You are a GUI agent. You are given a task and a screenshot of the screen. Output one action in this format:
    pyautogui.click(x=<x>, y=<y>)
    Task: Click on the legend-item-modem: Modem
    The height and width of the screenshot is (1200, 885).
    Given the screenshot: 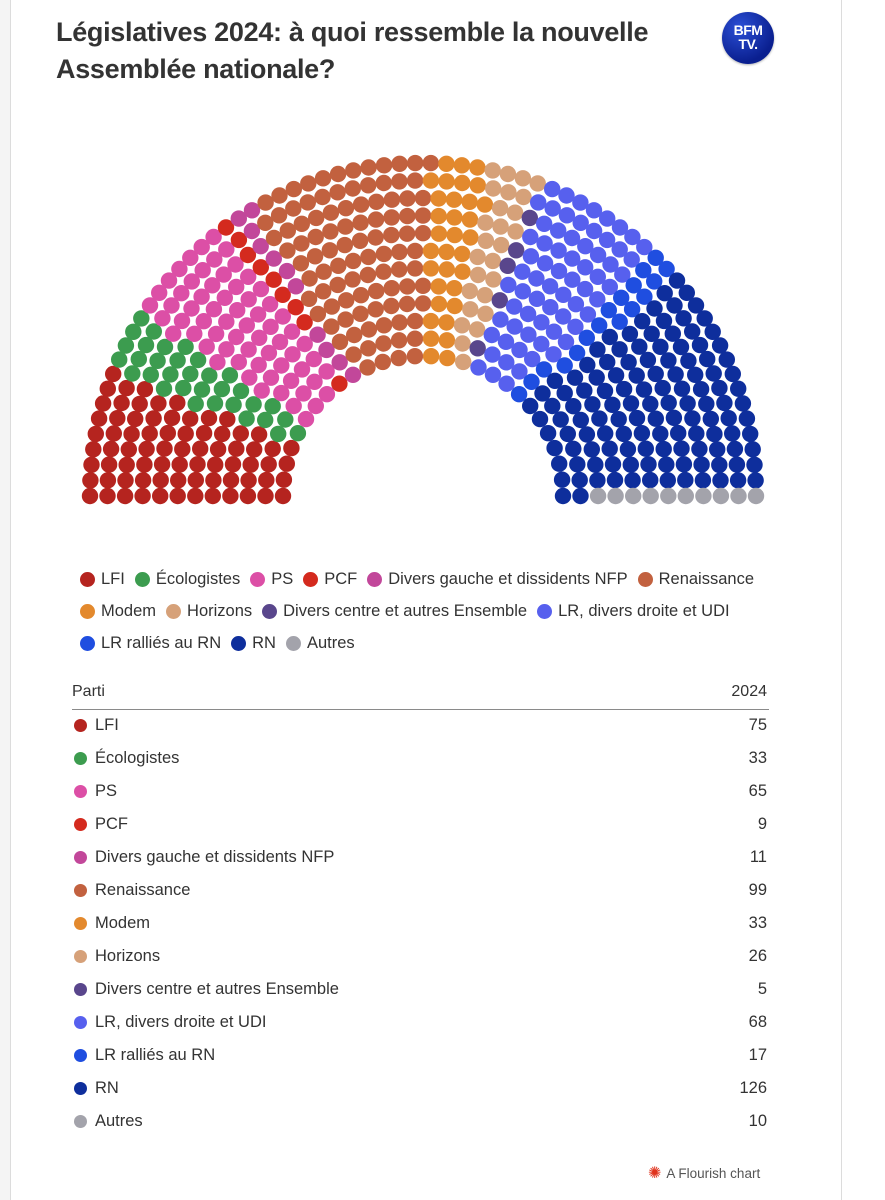 What is the action you would take?
    pyautogui.click(x=118, y=611)
    